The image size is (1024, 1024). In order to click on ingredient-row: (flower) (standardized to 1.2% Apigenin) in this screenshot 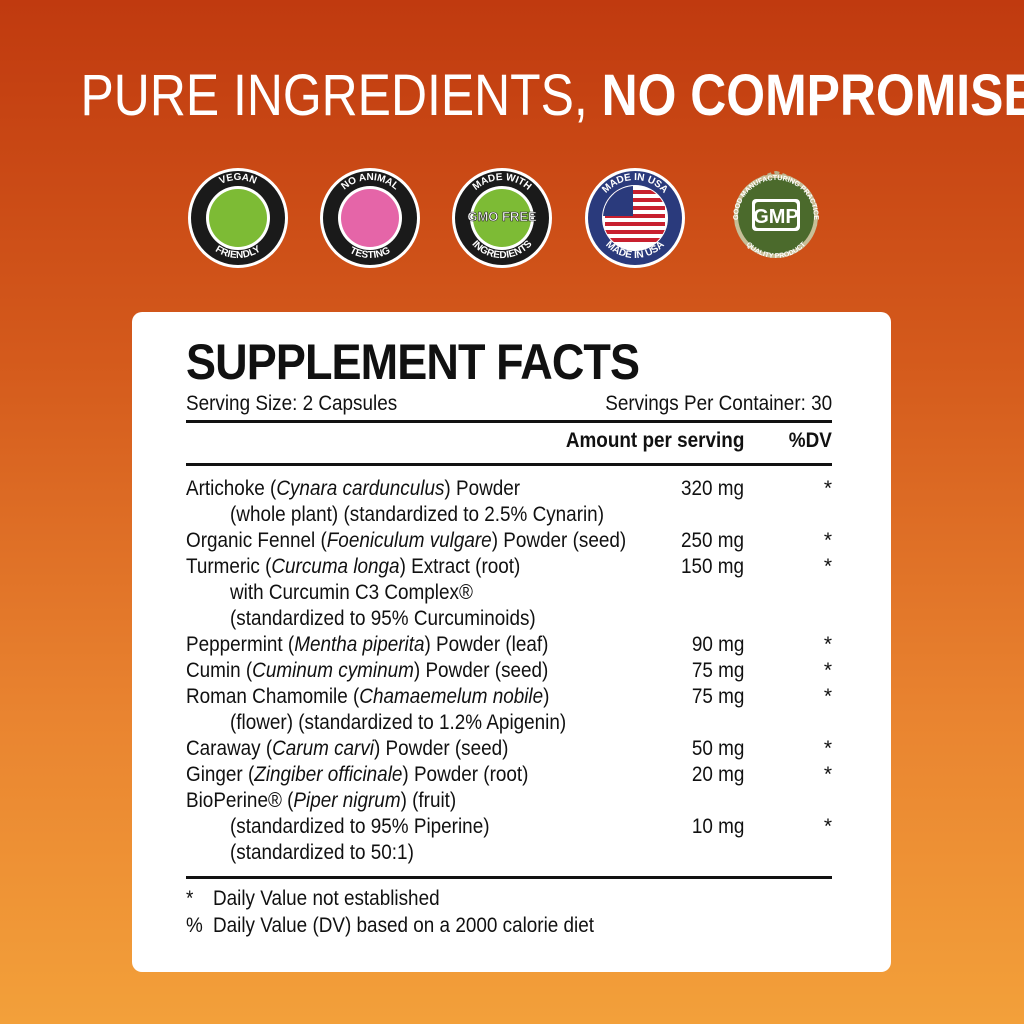, I will do `click(509, 723)`.